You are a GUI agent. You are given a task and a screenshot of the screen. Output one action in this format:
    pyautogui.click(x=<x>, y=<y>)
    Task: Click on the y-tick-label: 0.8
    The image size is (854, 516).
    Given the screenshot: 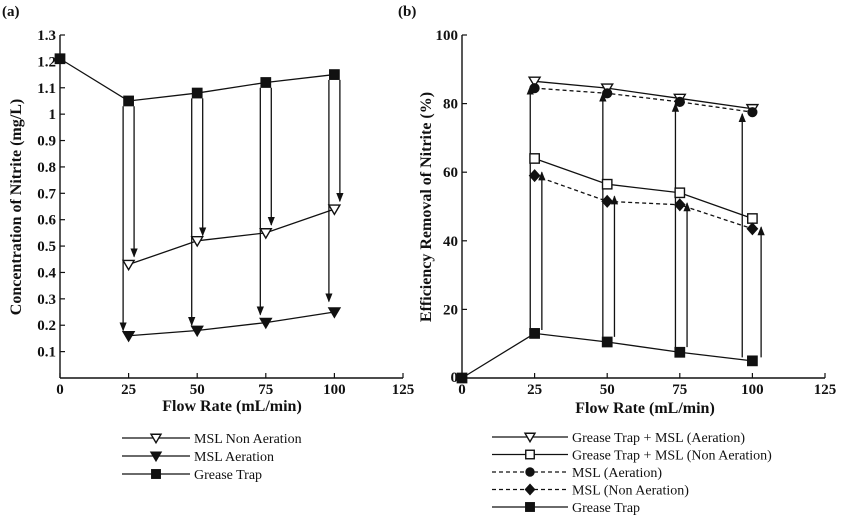 What is the action you would take?
    pyautogui.click(x=46, y=168)
    